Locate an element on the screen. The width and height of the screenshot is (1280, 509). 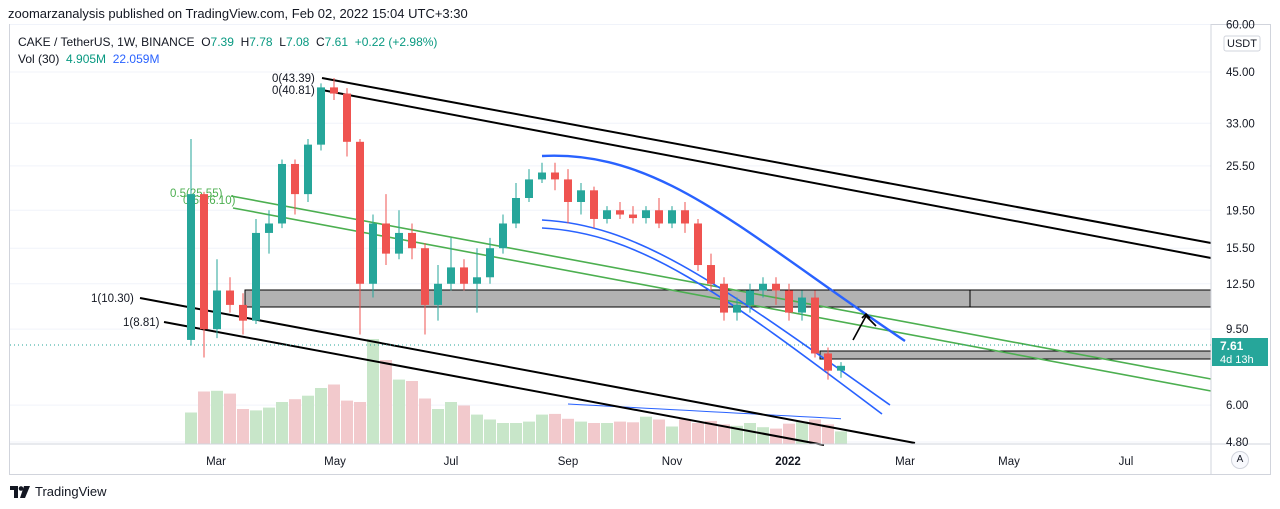
time-tick-label: 2022 is located at coordinates (788, 462).